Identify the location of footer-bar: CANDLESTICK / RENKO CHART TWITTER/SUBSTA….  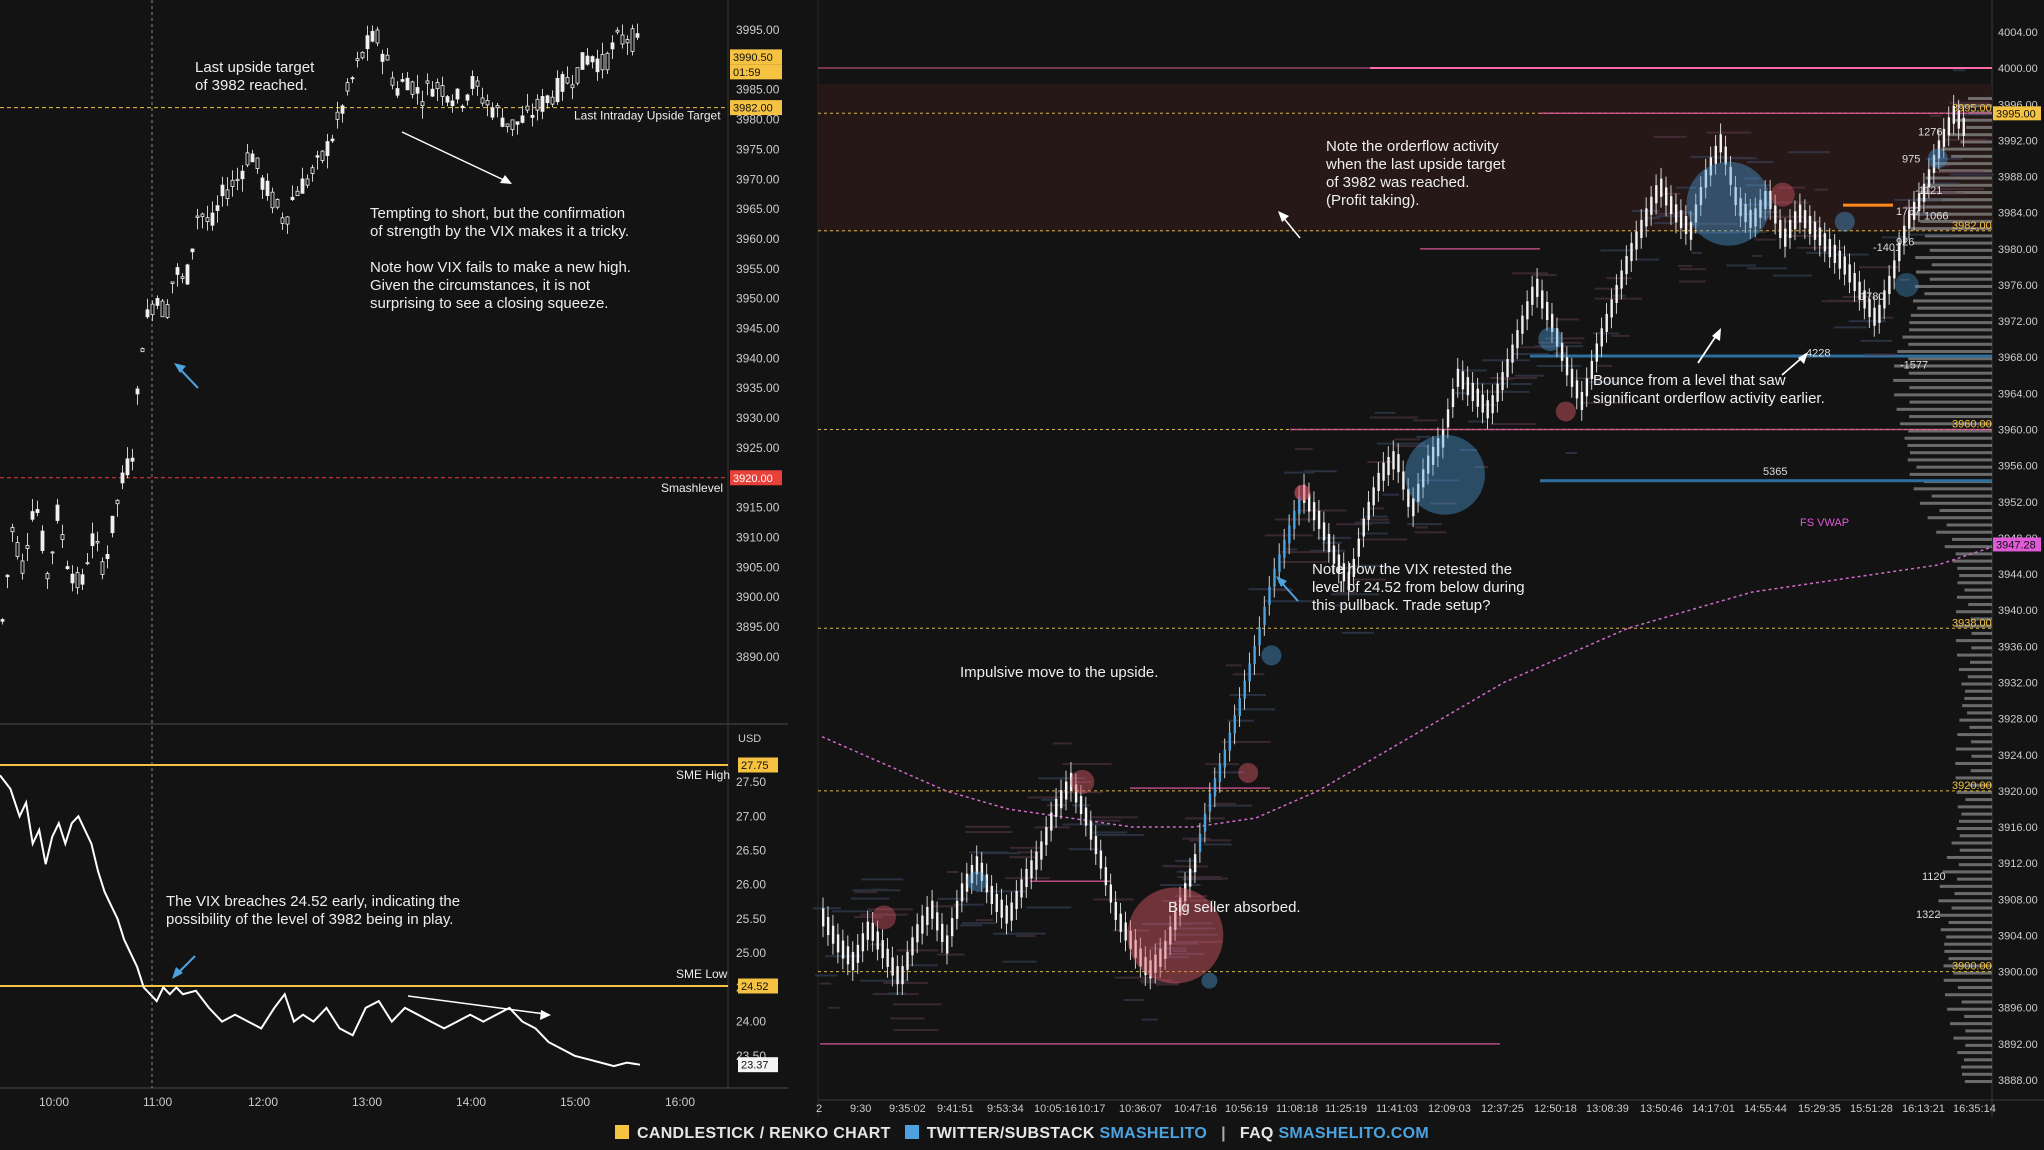
(1022, 1133).